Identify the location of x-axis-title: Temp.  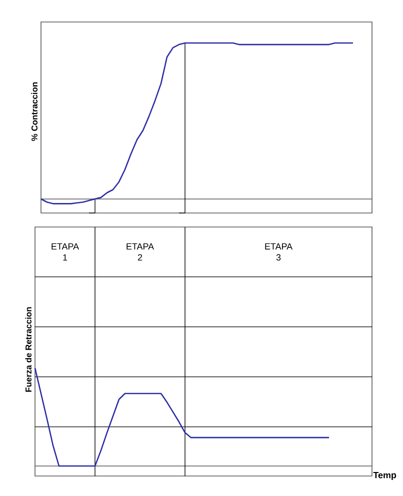
(384, 476).